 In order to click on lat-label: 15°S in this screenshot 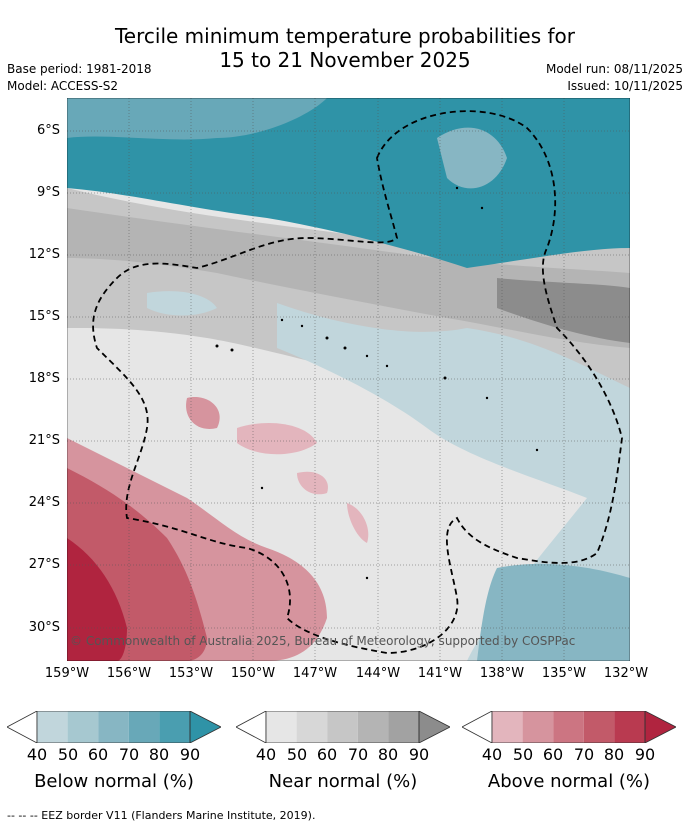, I will do `click(44, 316)`.